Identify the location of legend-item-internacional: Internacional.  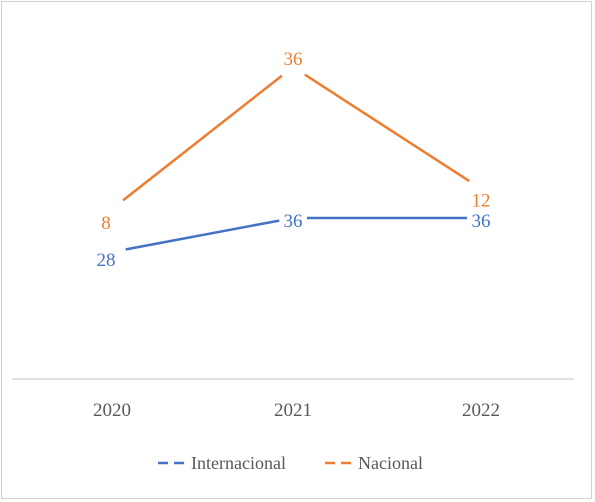
(222, 463).